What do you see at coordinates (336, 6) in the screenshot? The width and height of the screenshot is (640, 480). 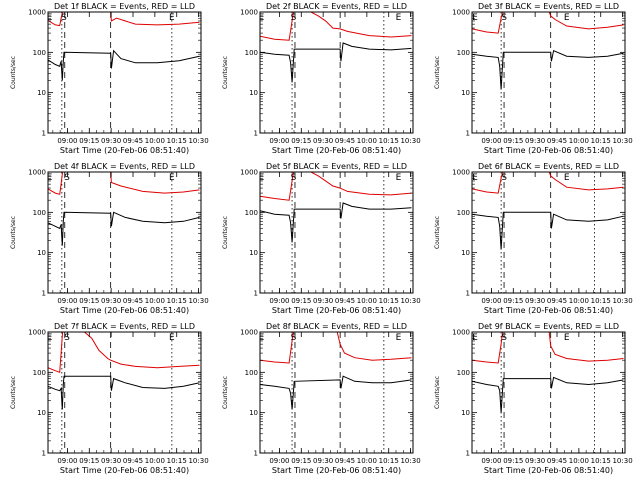 I see `panel-title: Det 2f BLACK = Events, RED = LLD` at bounding box center [336, 6].